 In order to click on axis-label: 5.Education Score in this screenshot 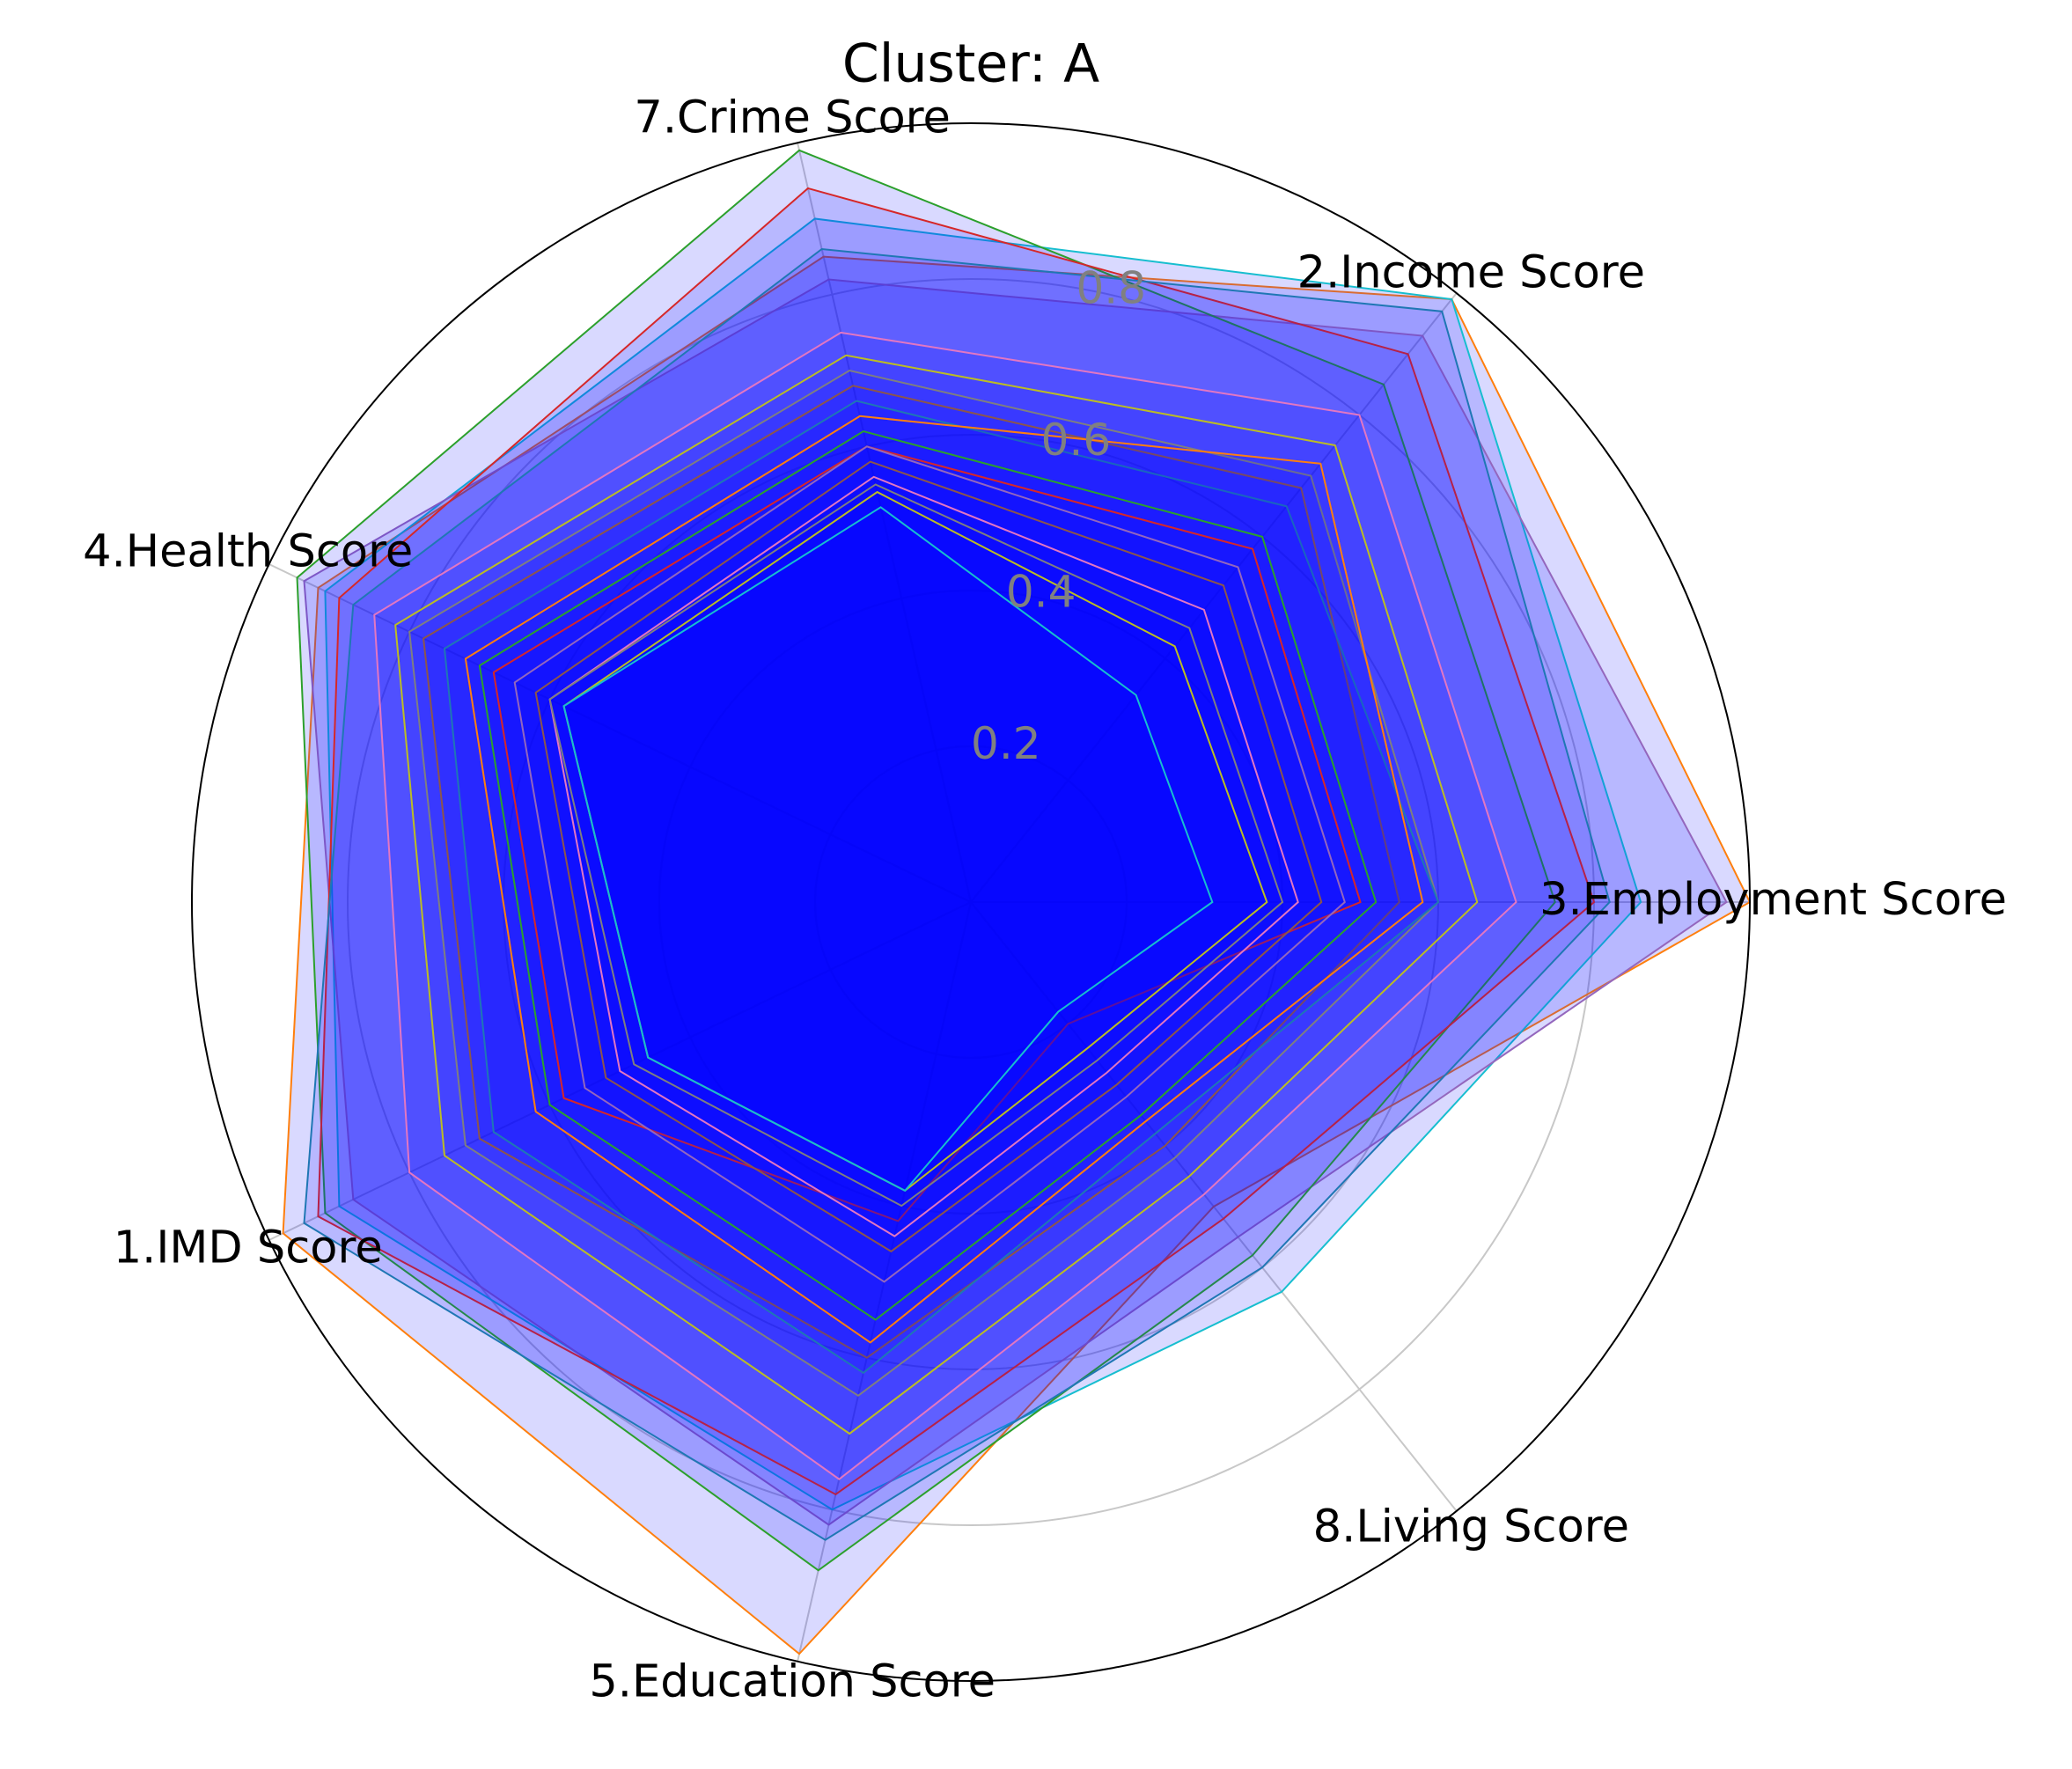, I will do `click(792, 1682)`.